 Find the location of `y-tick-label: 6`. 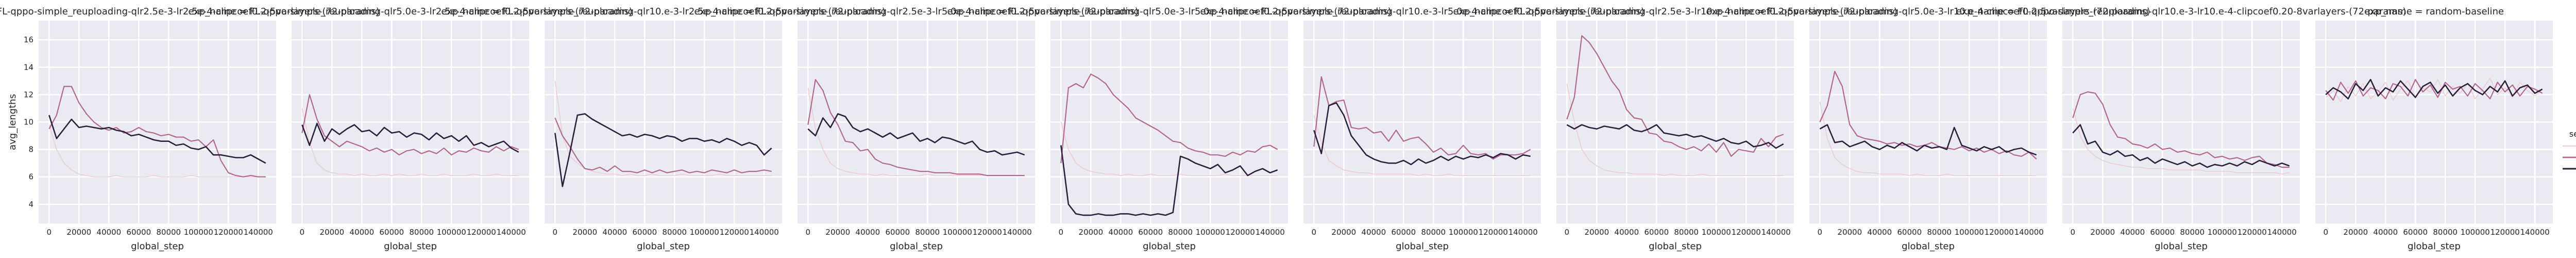

y-tick-label: 6 is located at coordinates (30, 177).